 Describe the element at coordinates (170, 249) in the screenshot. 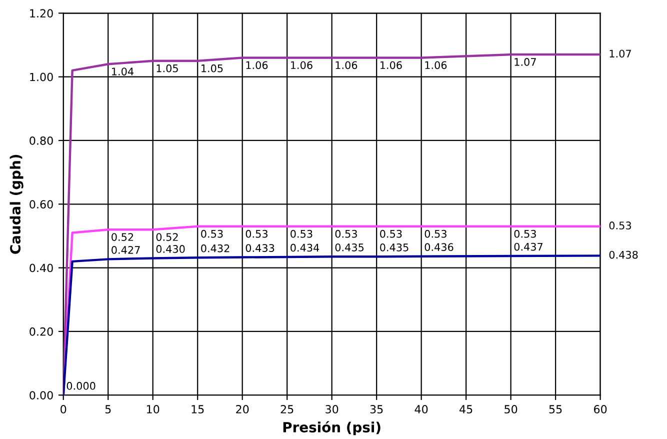

I see `data-label: 0.430` at that location.